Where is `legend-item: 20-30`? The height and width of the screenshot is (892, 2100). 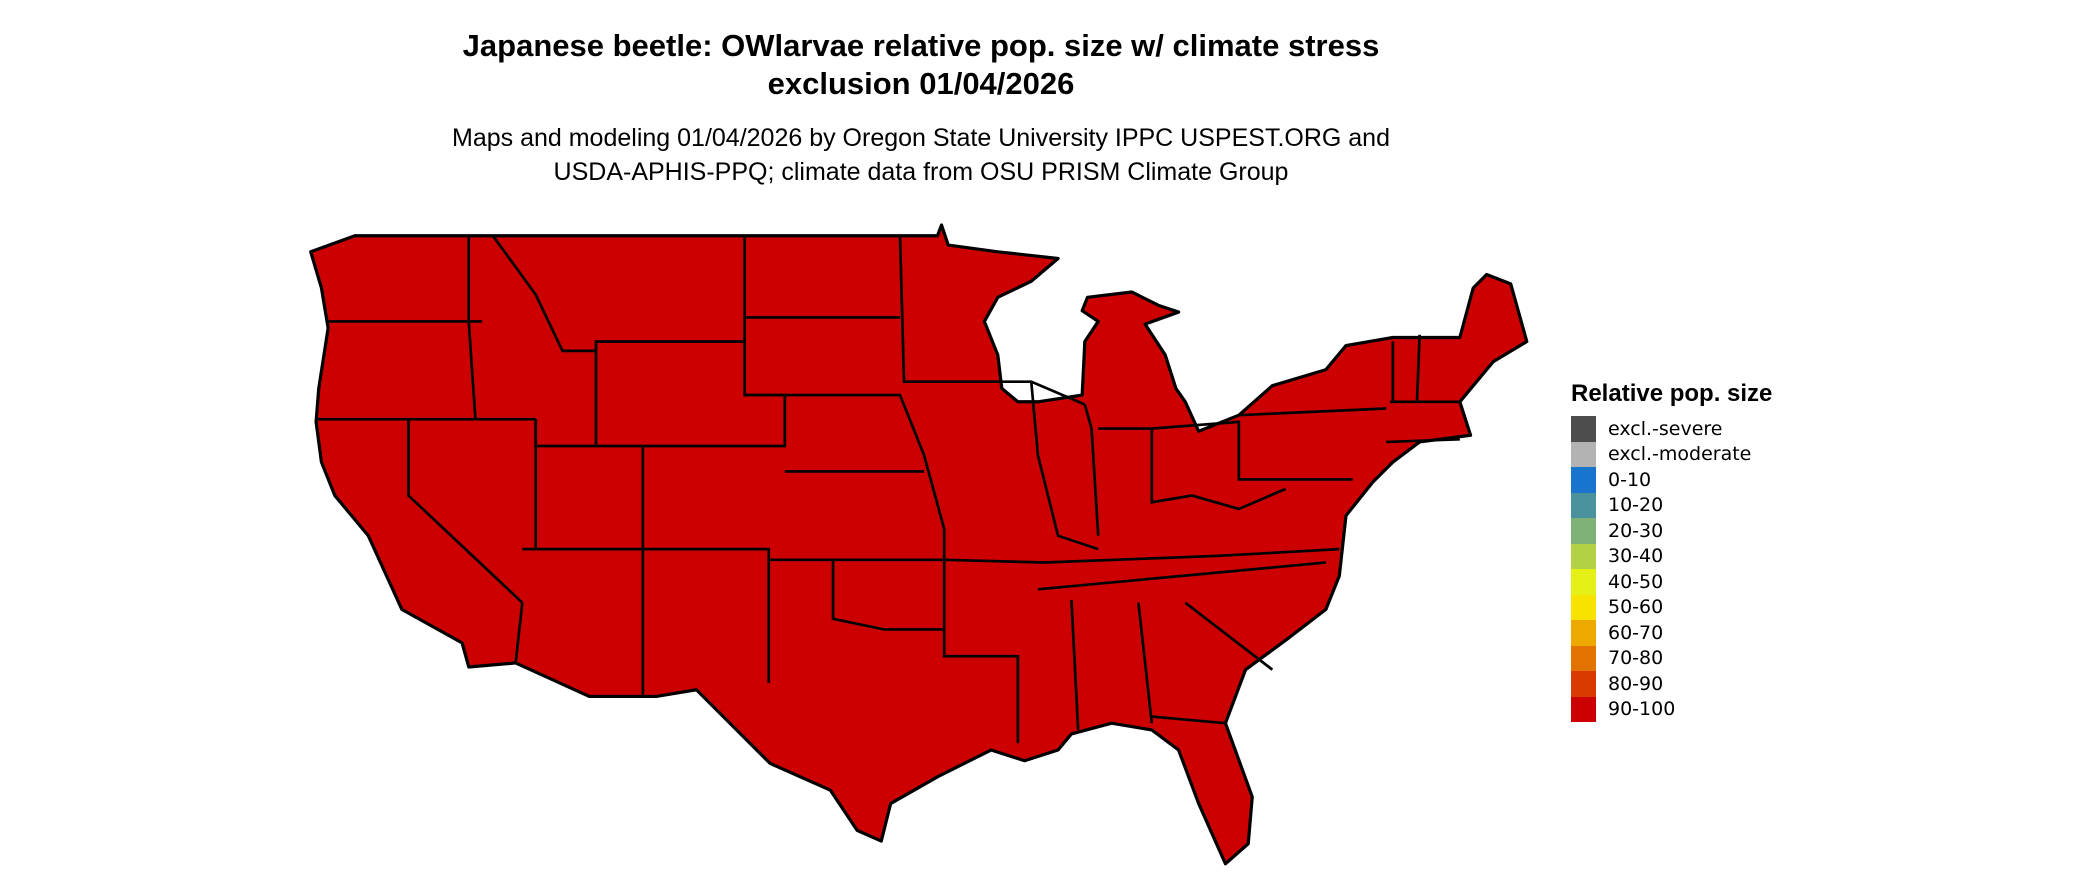
legend-item: 20-30 is located at coordinates (1671, 531).